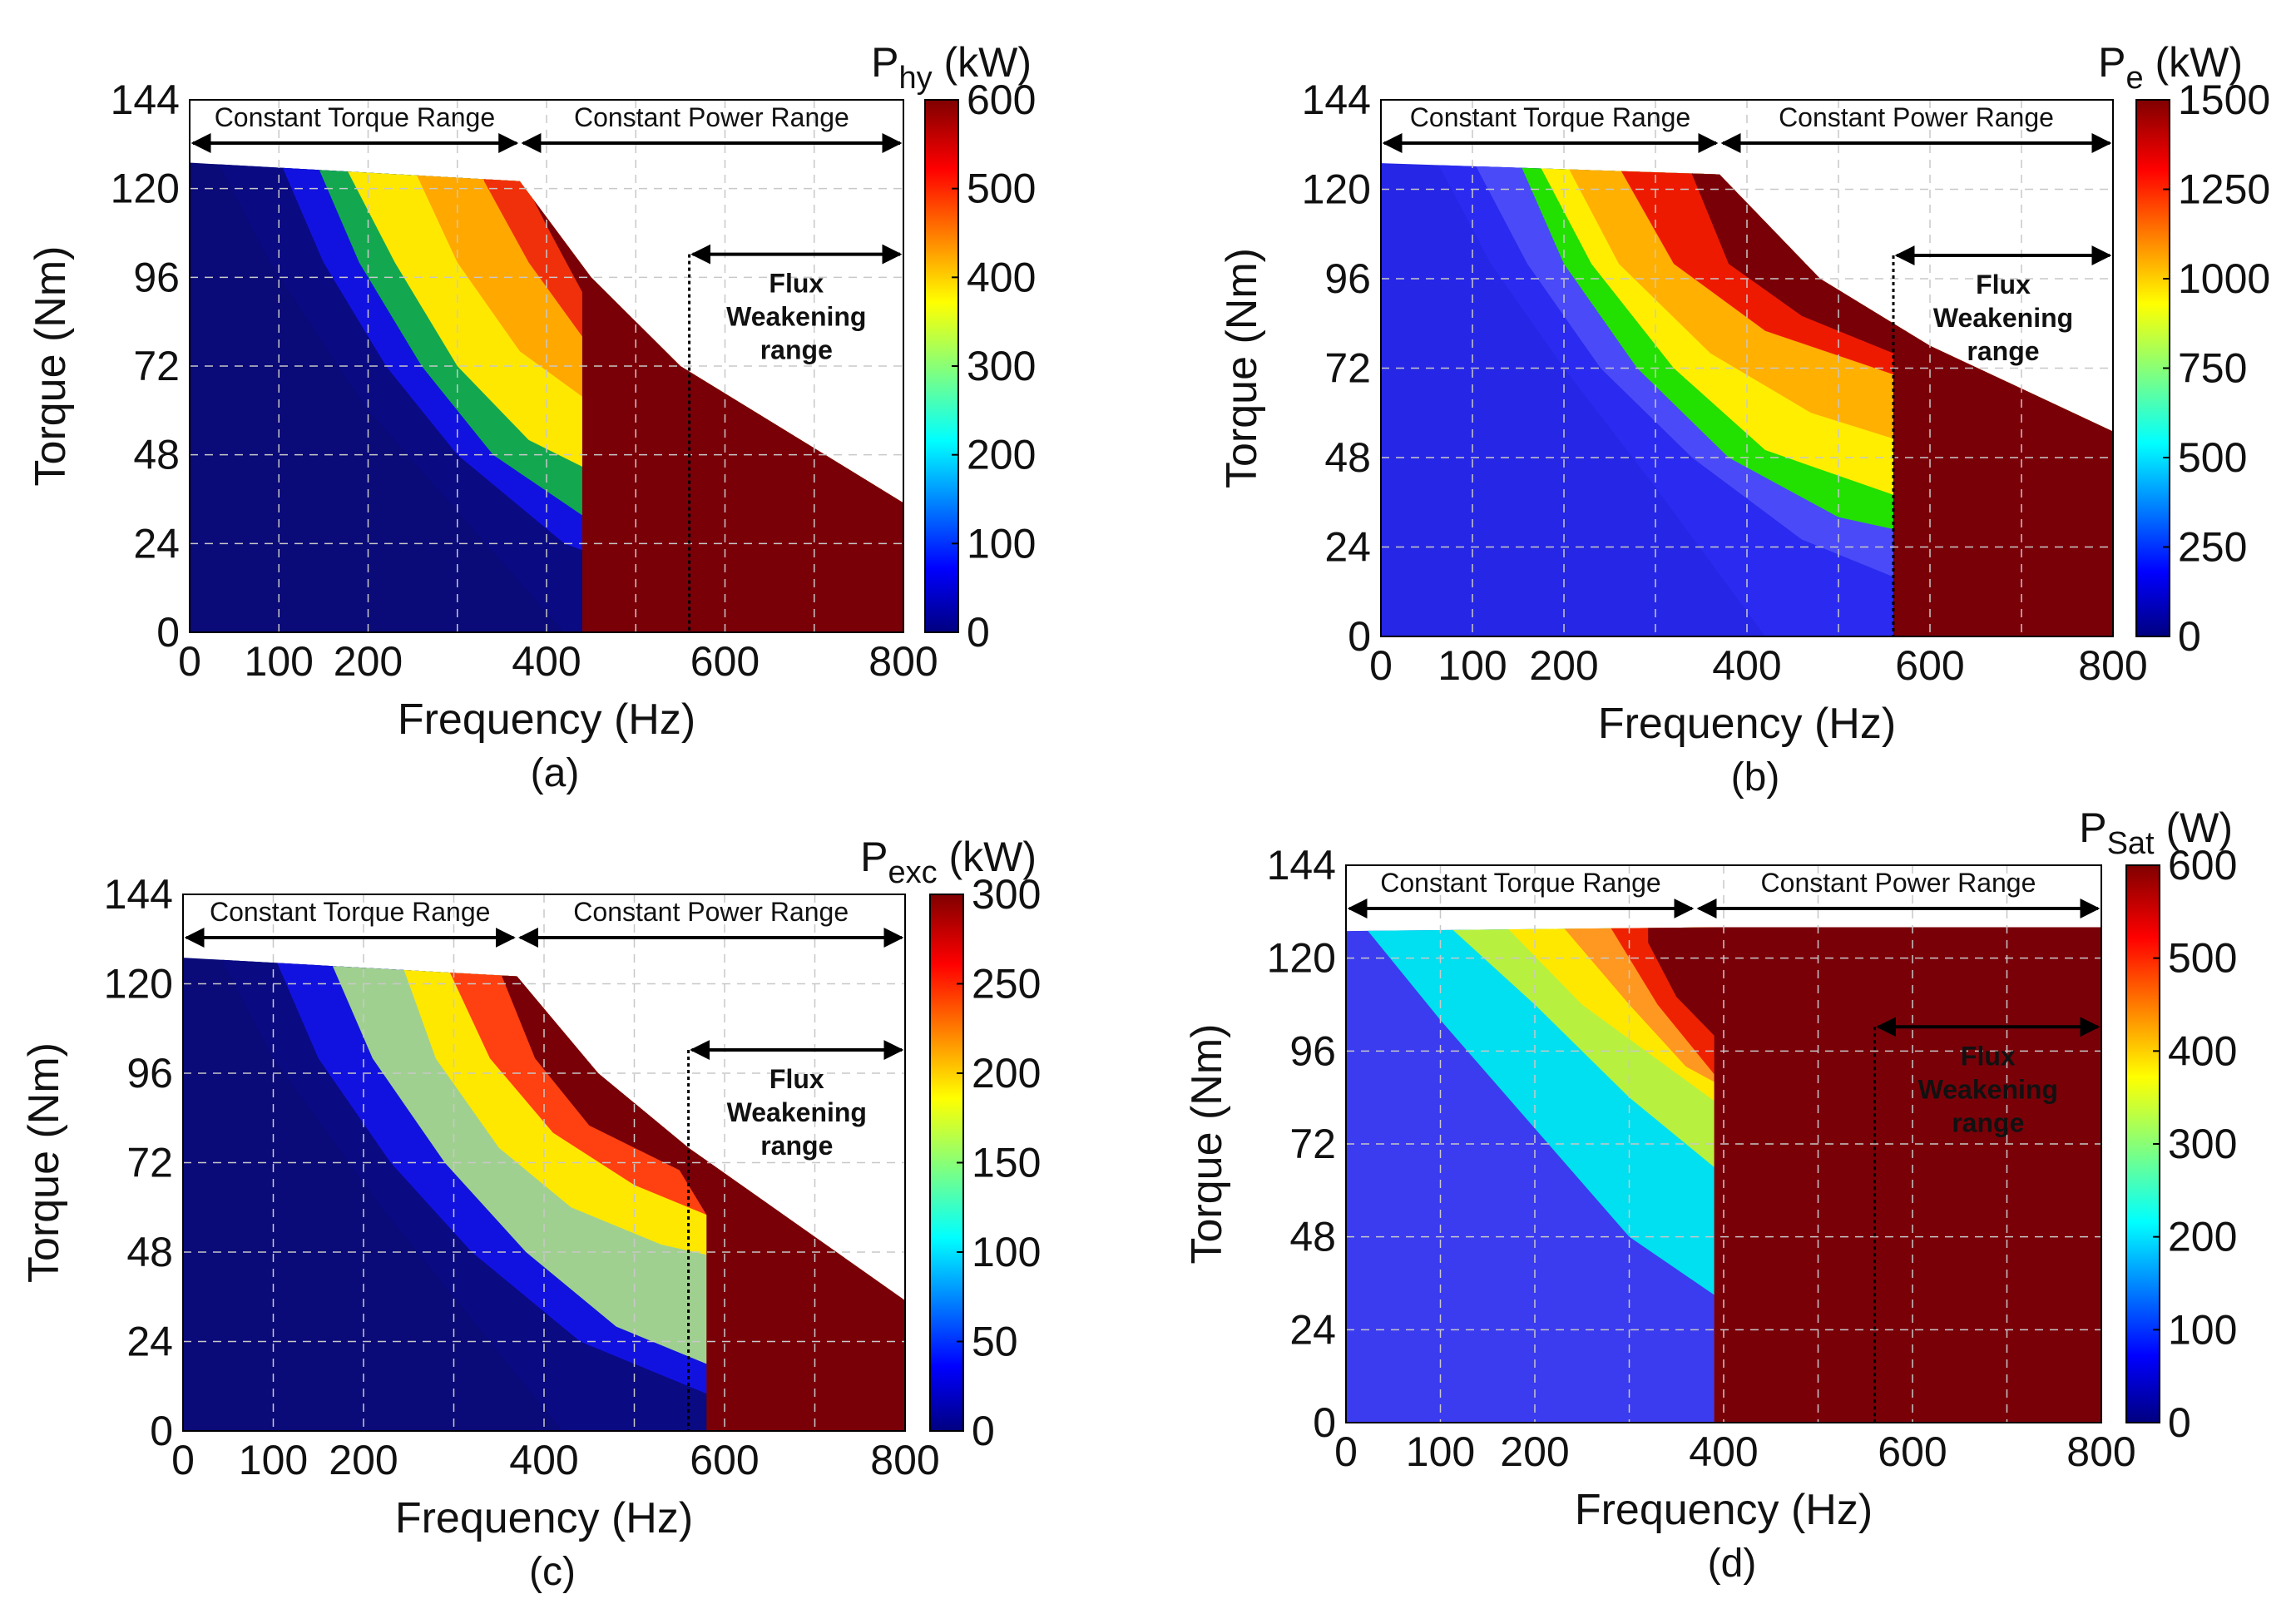  What do you see at coordinates (555, 773) in the screenshot?
I see `subplot-label: (a)` at bounding box center [555, 773].